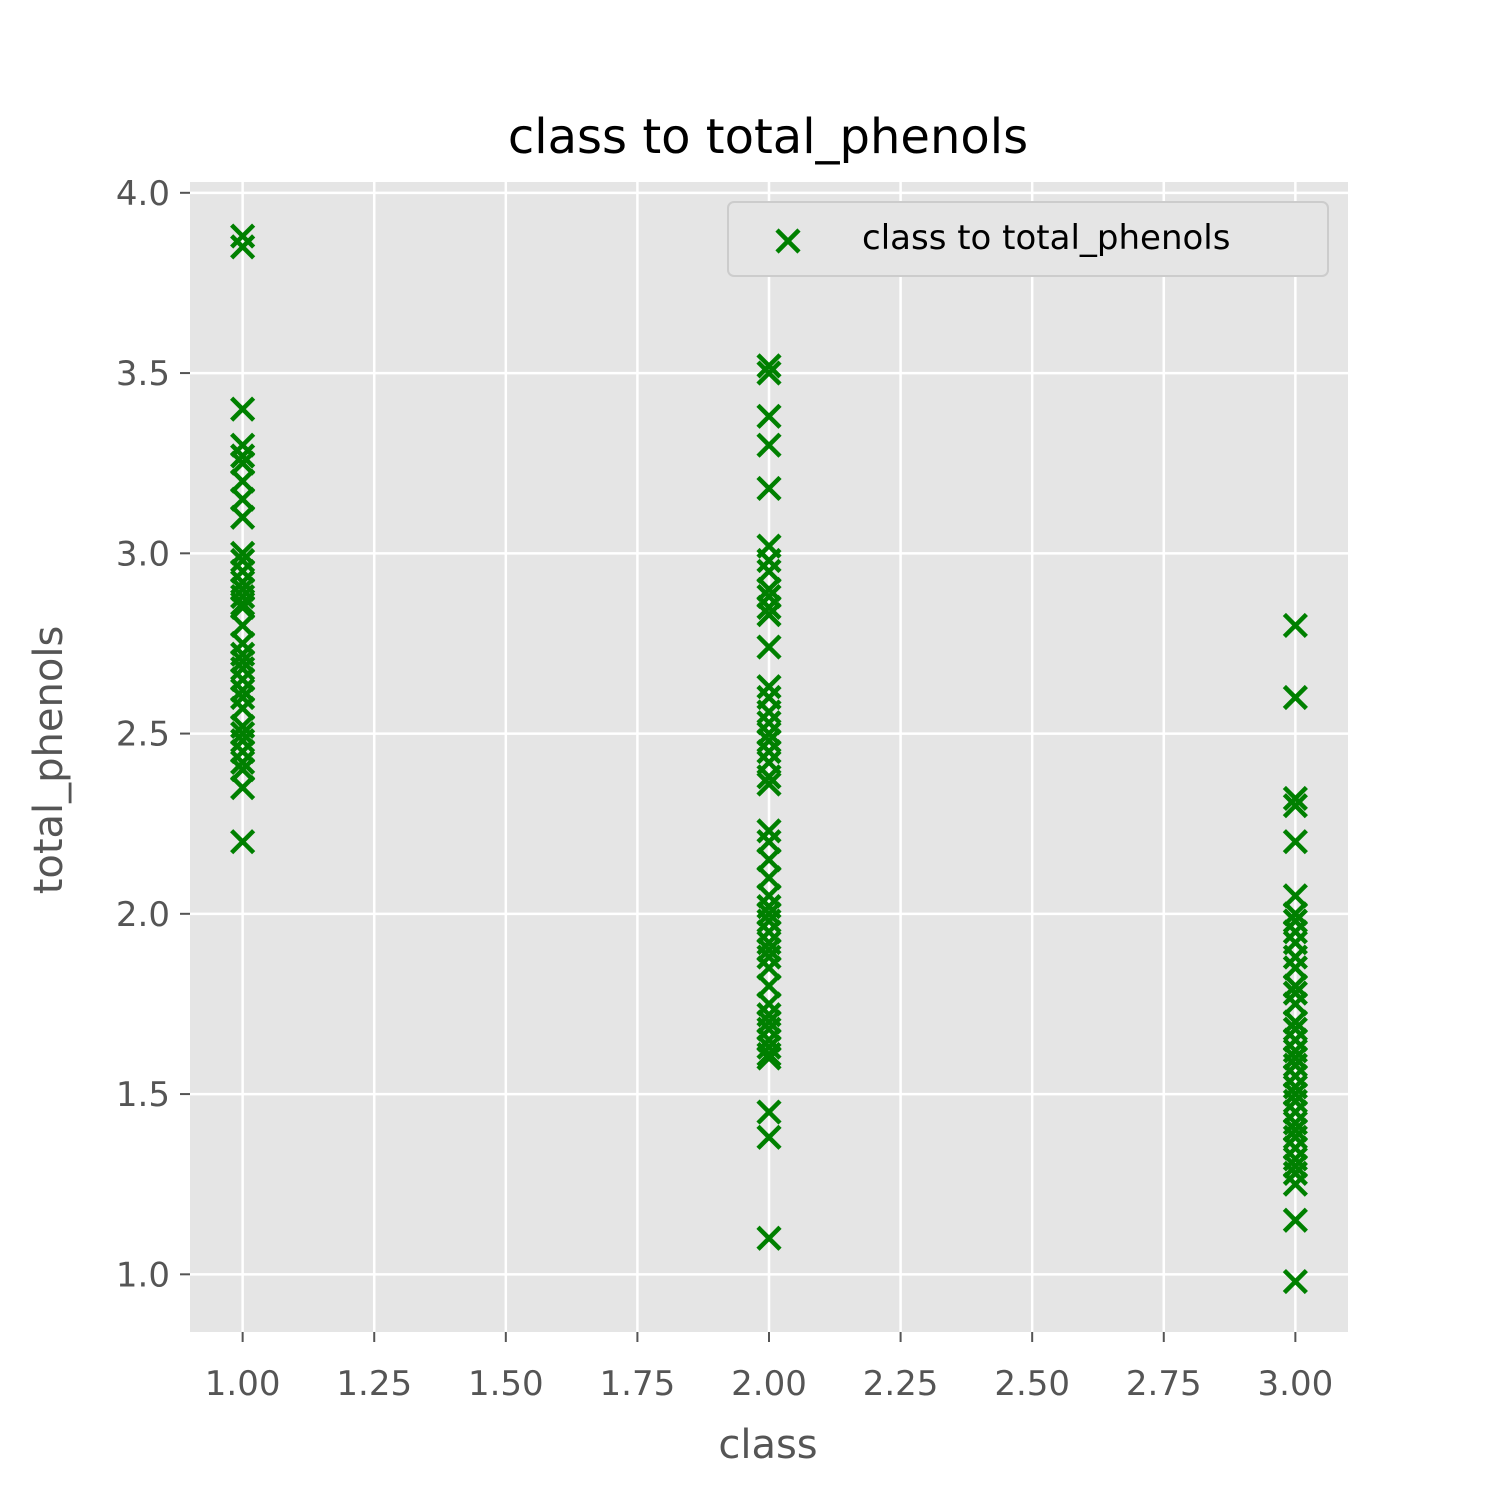  What do you see at coordinates (143, 1095) in the screenshot?
I see `y-tick-label: 1.5` at bounding box center [143, 1095].